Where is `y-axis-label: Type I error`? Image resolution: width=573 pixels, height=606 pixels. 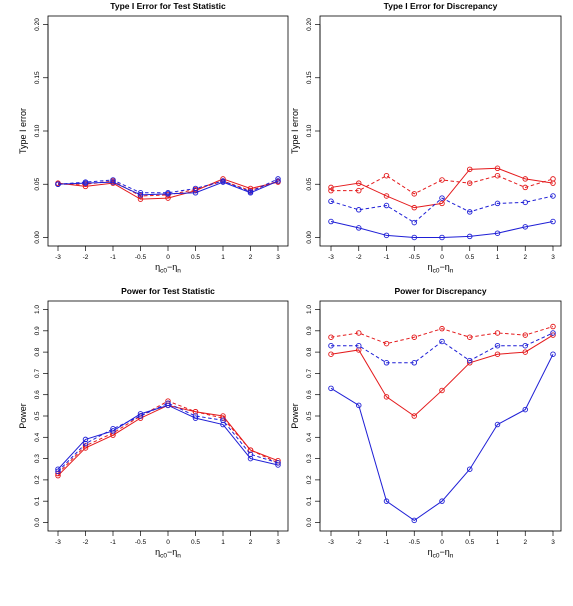
y-axis-label: Type I error is located at coordinates (23, 131).